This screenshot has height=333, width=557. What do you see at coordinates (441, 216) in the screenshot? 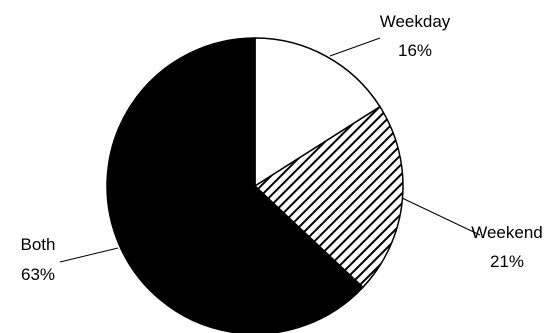
I see `leader-line-weekend` at bounding box center [441, 216].